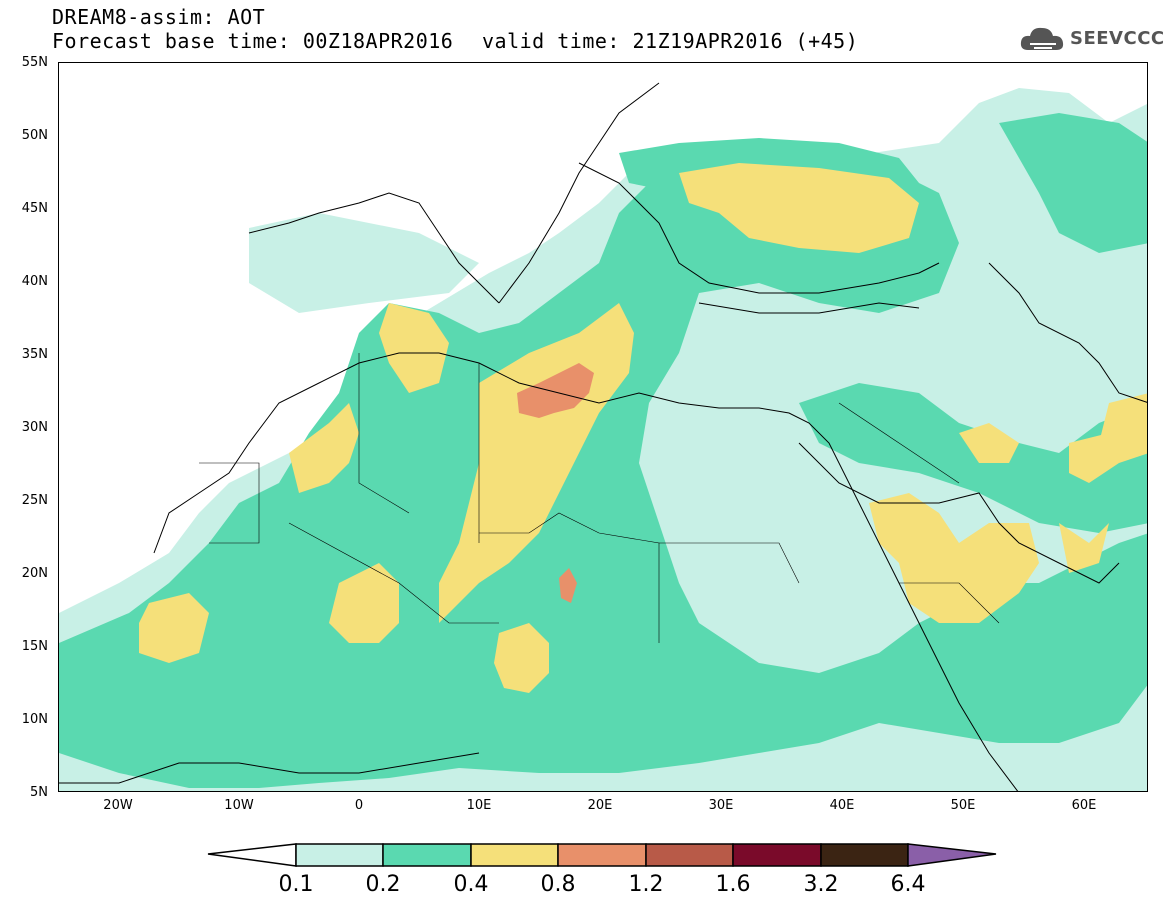 The height and width of the screenshot is (905, 1165). I want to click on lon-label: 10E, so click(479, 805).